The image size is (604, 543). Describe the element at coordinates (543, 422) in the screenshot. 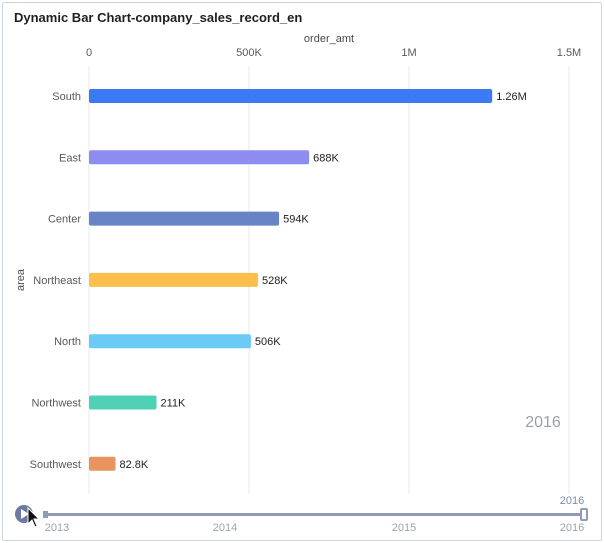

I see `current-year-label: 2016` at that location.